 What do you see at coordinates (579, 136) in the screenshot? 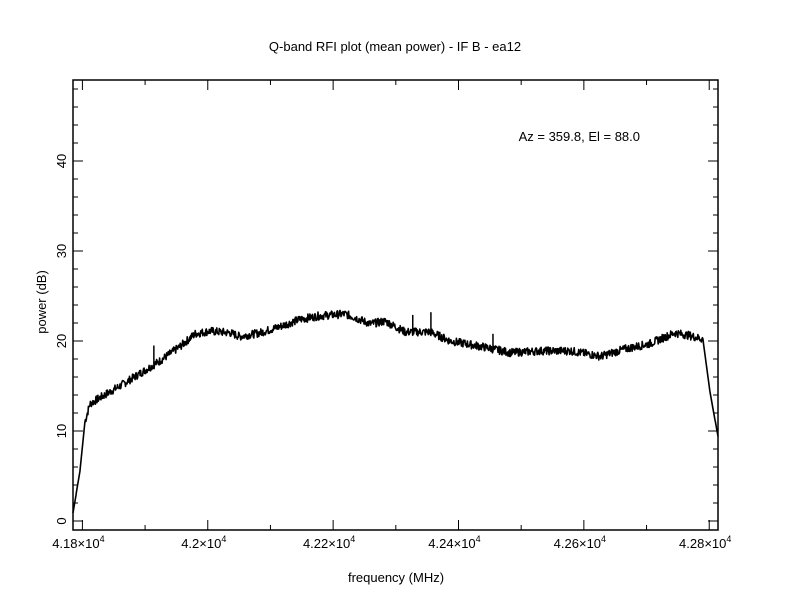
I see `annotation-az-el: Az = 359.8, El = 88.0` at bounding box center [579, 136].